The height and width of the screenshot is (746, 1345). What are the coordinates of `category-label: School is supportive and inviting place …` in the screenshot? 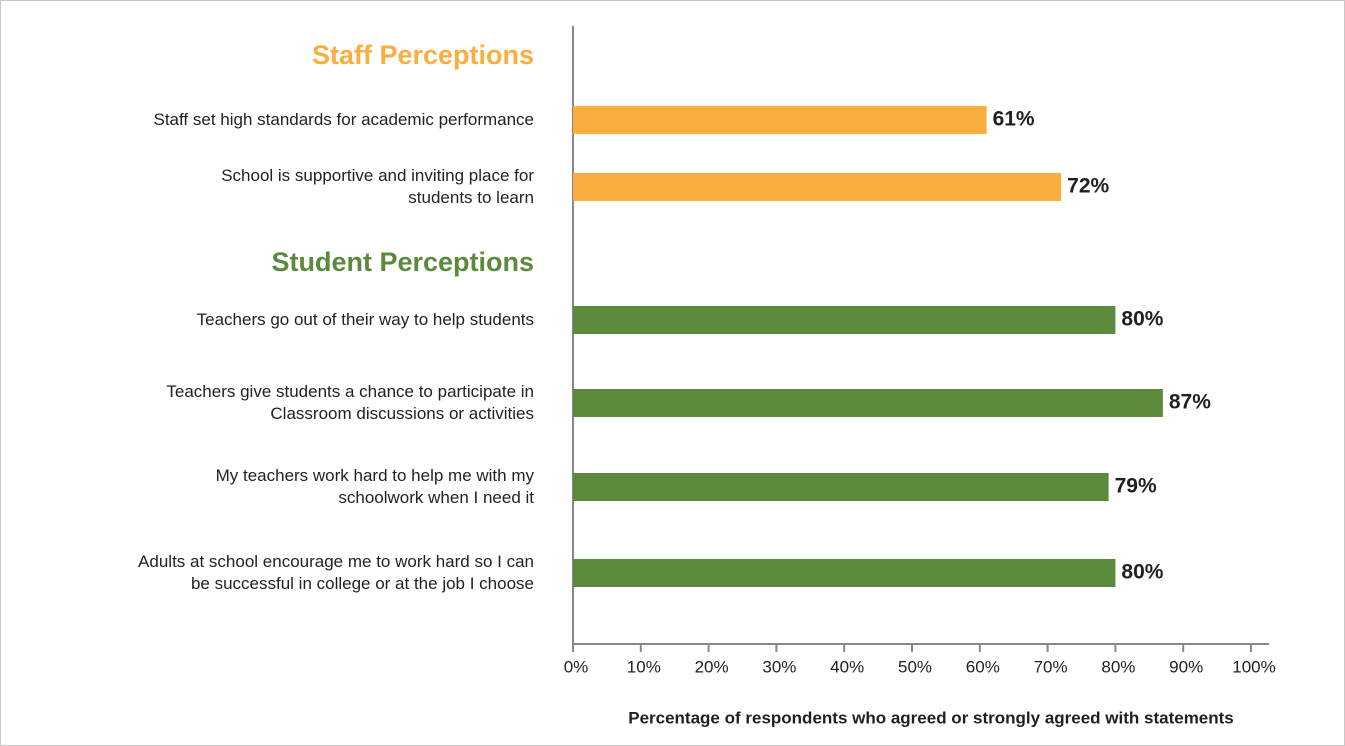 It's located at (377, 186).